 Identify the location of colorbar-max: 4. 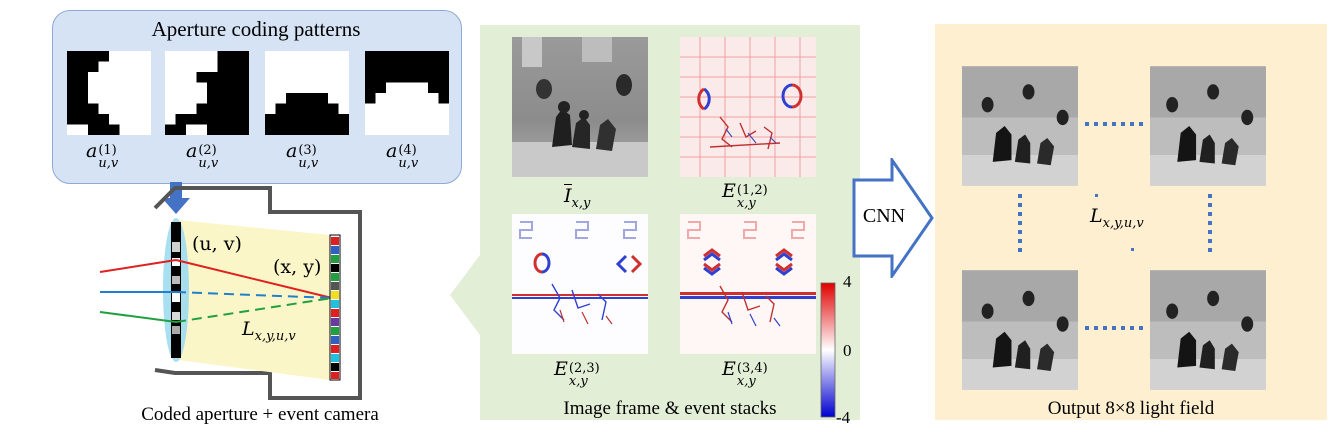
(847, 281).